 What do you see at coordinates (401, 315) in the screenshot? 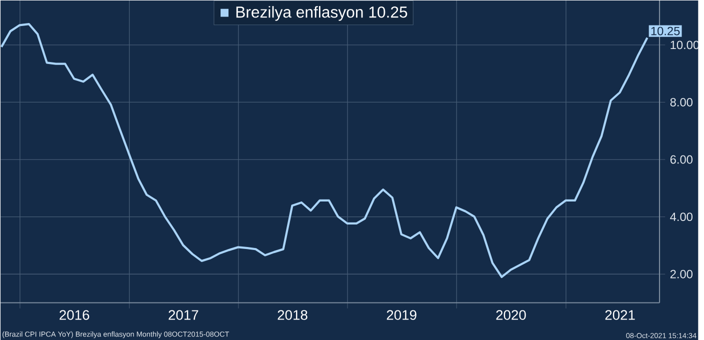
I see `x-tick-label: 2019` at bounding box center [401, 315].